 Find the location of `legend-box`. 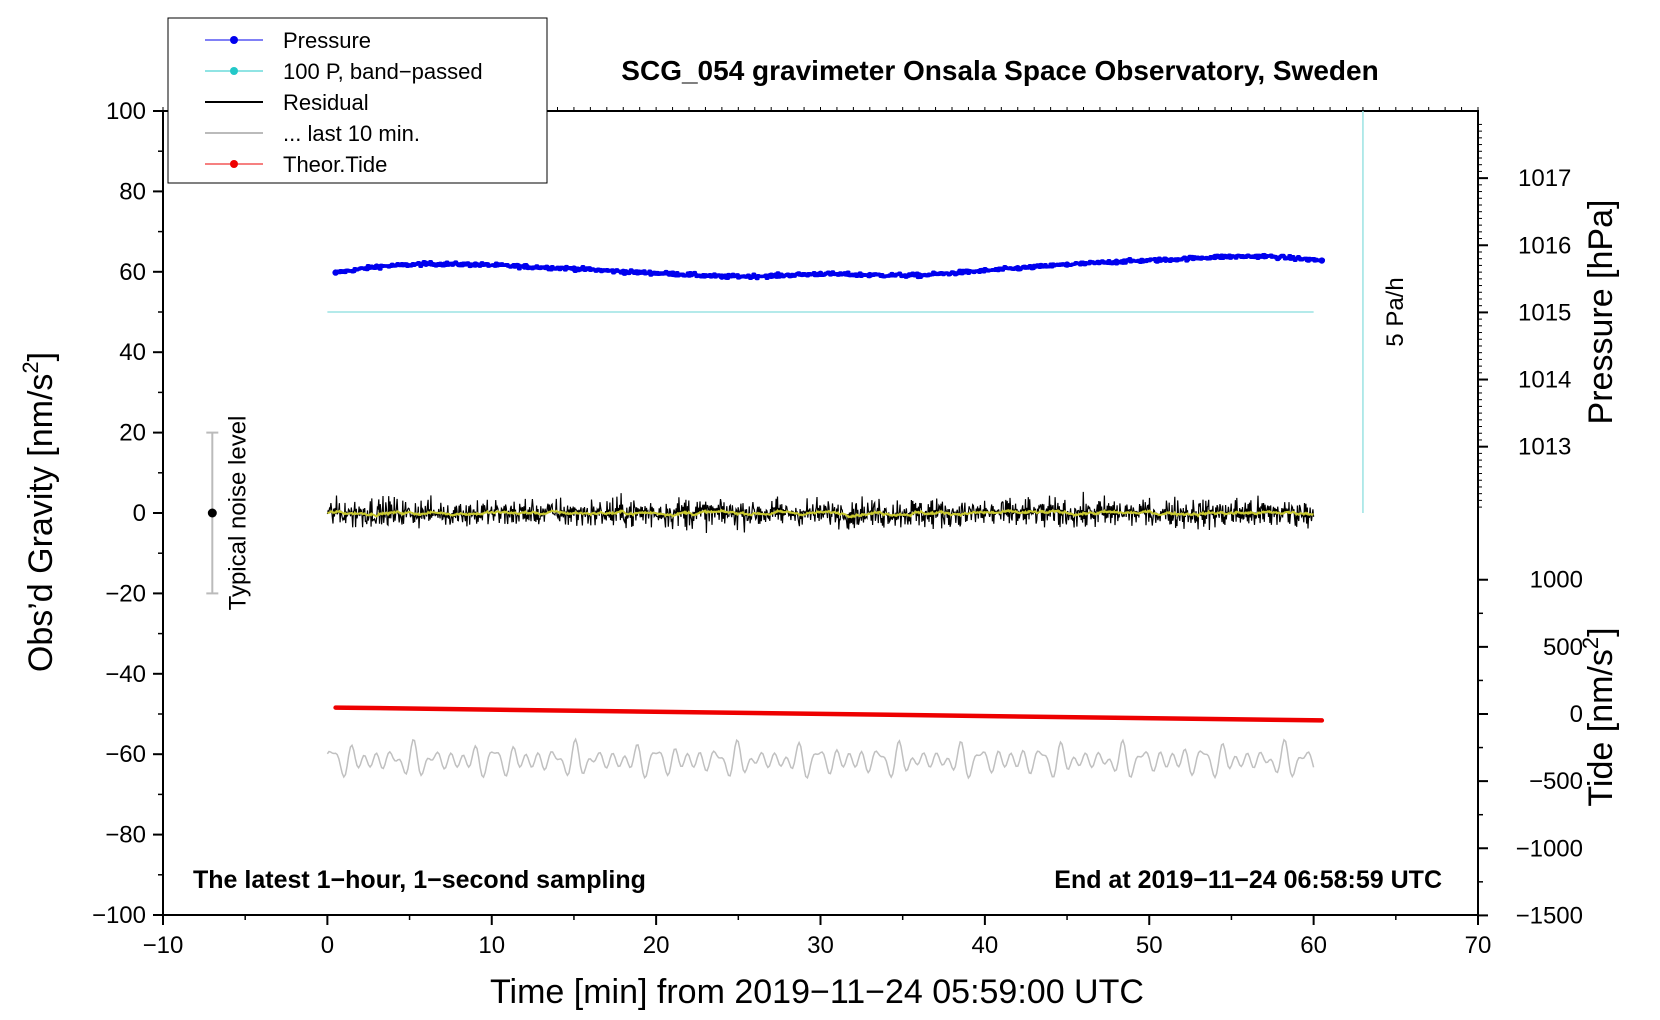

legend-box is located at coordinates (357, 100).